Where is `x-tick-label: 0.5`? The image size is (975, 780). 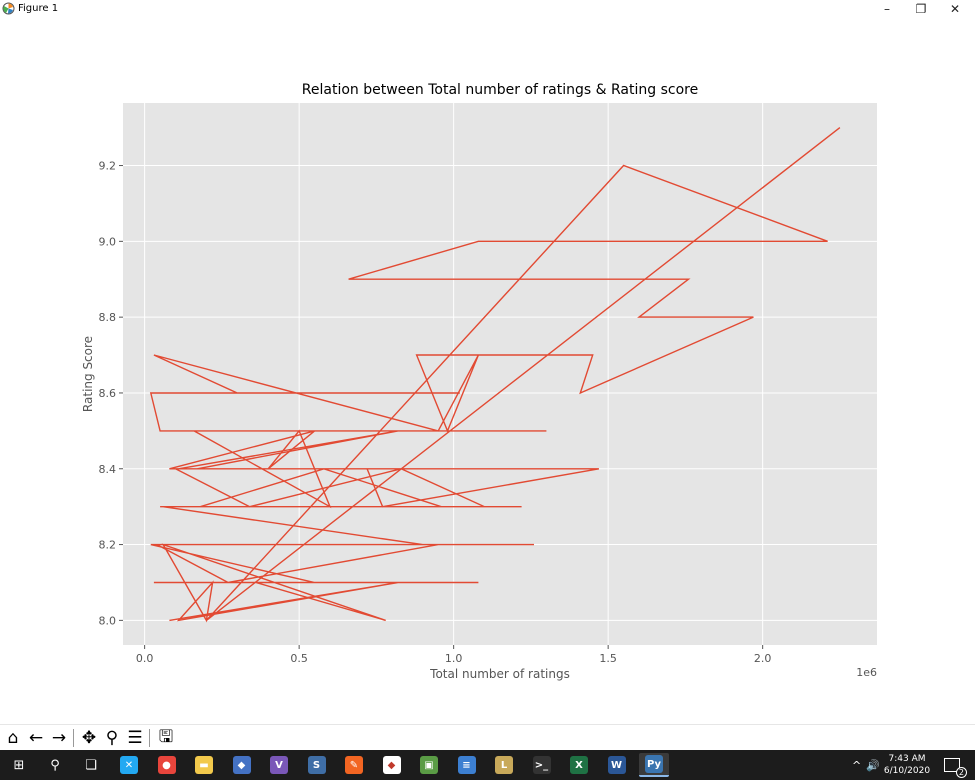
x-tick-label: 0.5 is located at coordinates (299, 658).